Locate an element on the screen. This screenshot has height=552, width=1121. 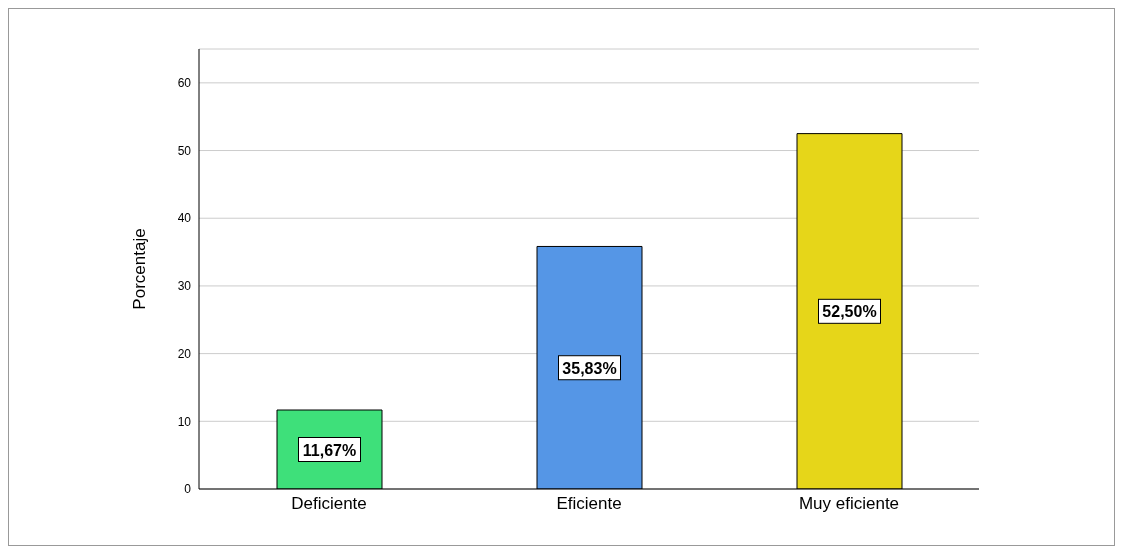
y-tick-label: 30 is located at coordinates (184, 286).